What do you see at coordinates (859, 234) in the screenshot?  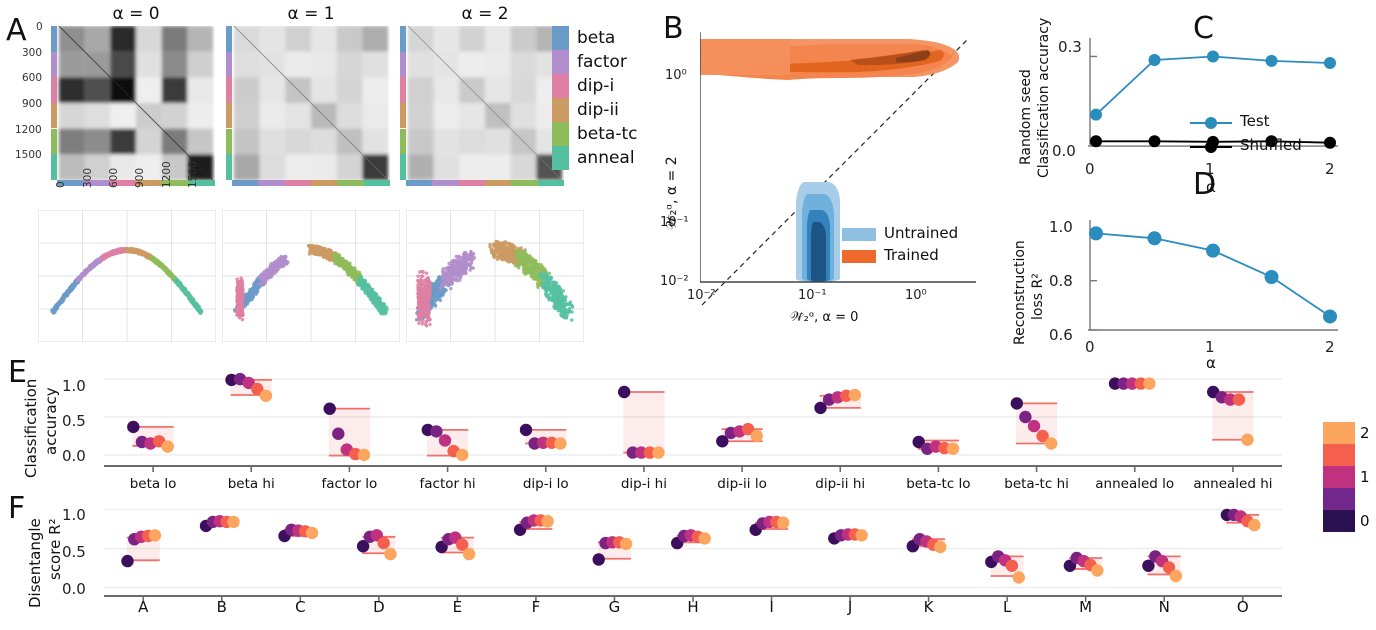 I see `panel-b-legend-swatch-untrained` at bounding box center [859, 234].